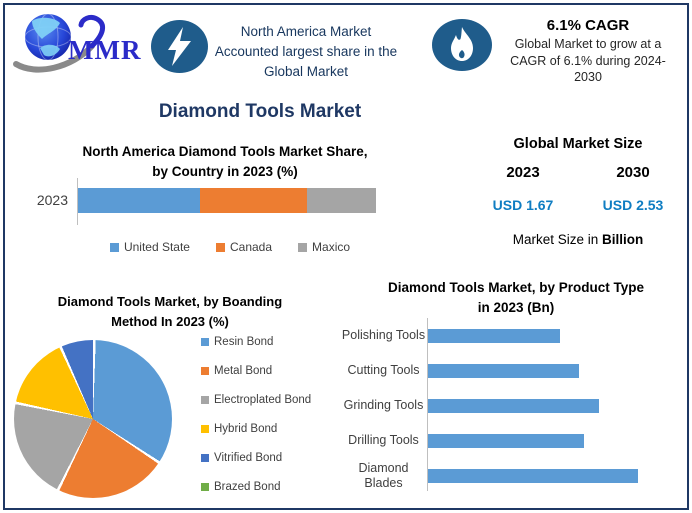 This screenshot has width=692, height=513. What do you see at coordinates (383, 370) in the screenshot?
I see `category-label: Cutting Tools` at bounding box center [383, 370].